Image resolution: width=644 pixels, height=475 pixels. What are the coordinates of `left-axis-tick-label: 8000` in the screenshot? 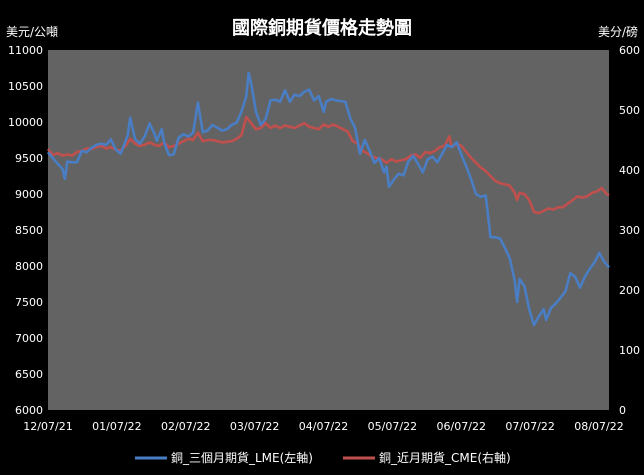 It's located at (29, 266).